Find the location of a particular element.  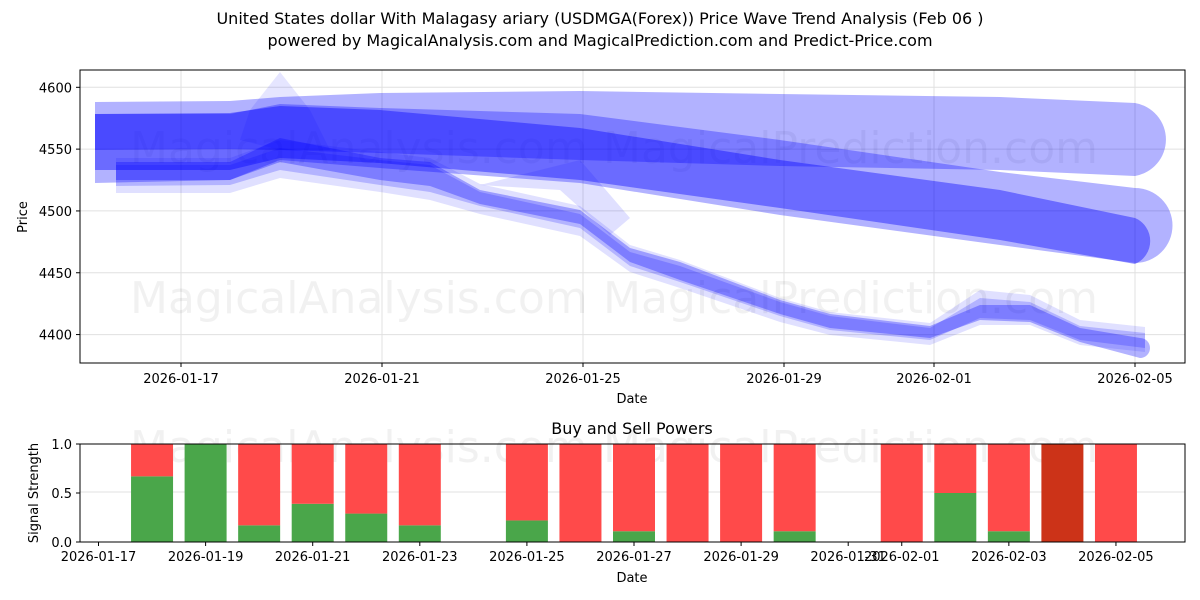

y-tick-label: 0.0 is located at coordinates (61, 543).